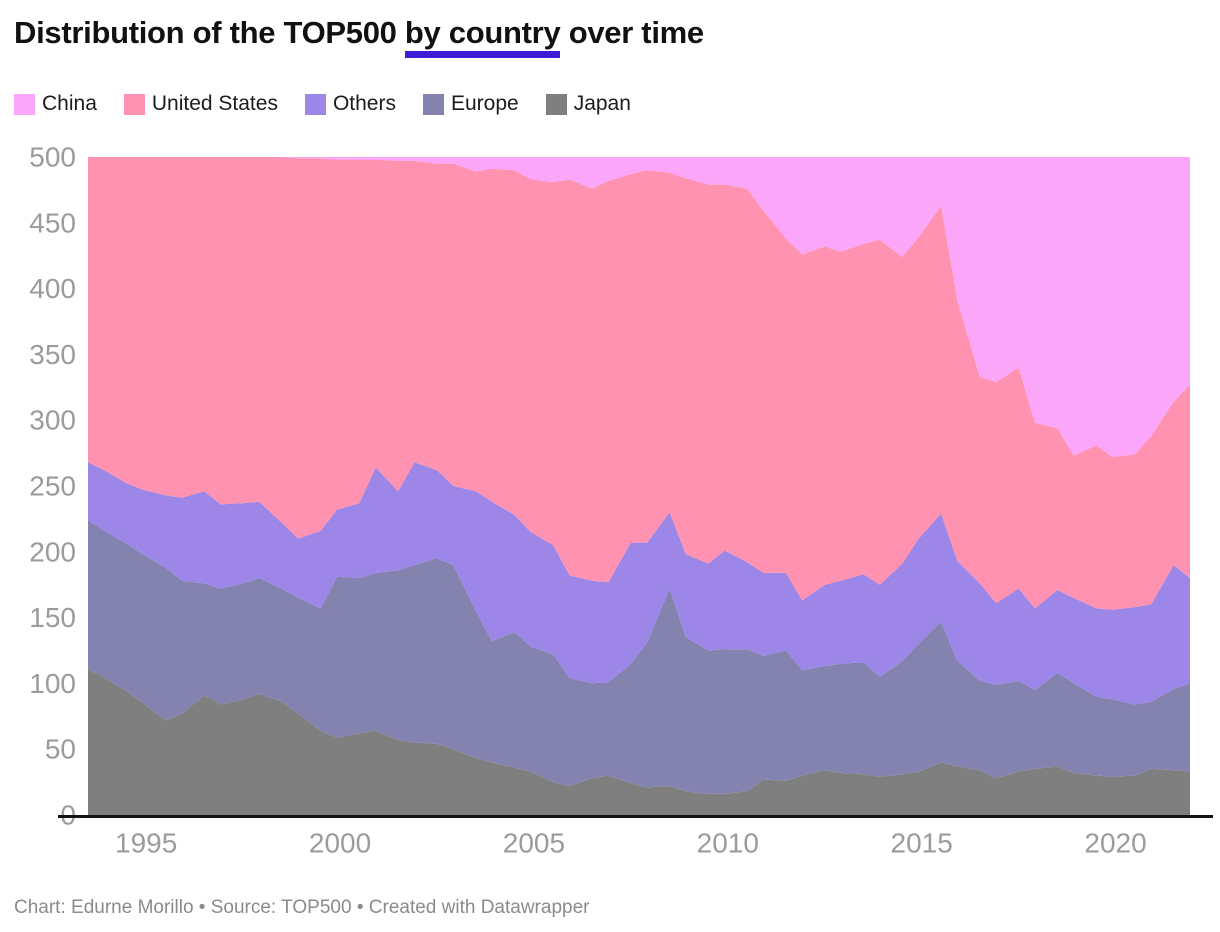 The image size is (1220, 932). What do you see at coordinates (728, 843) in the screenshot?
I see `x-axis-tick-label: 2010` at bounding box center [728, 843].